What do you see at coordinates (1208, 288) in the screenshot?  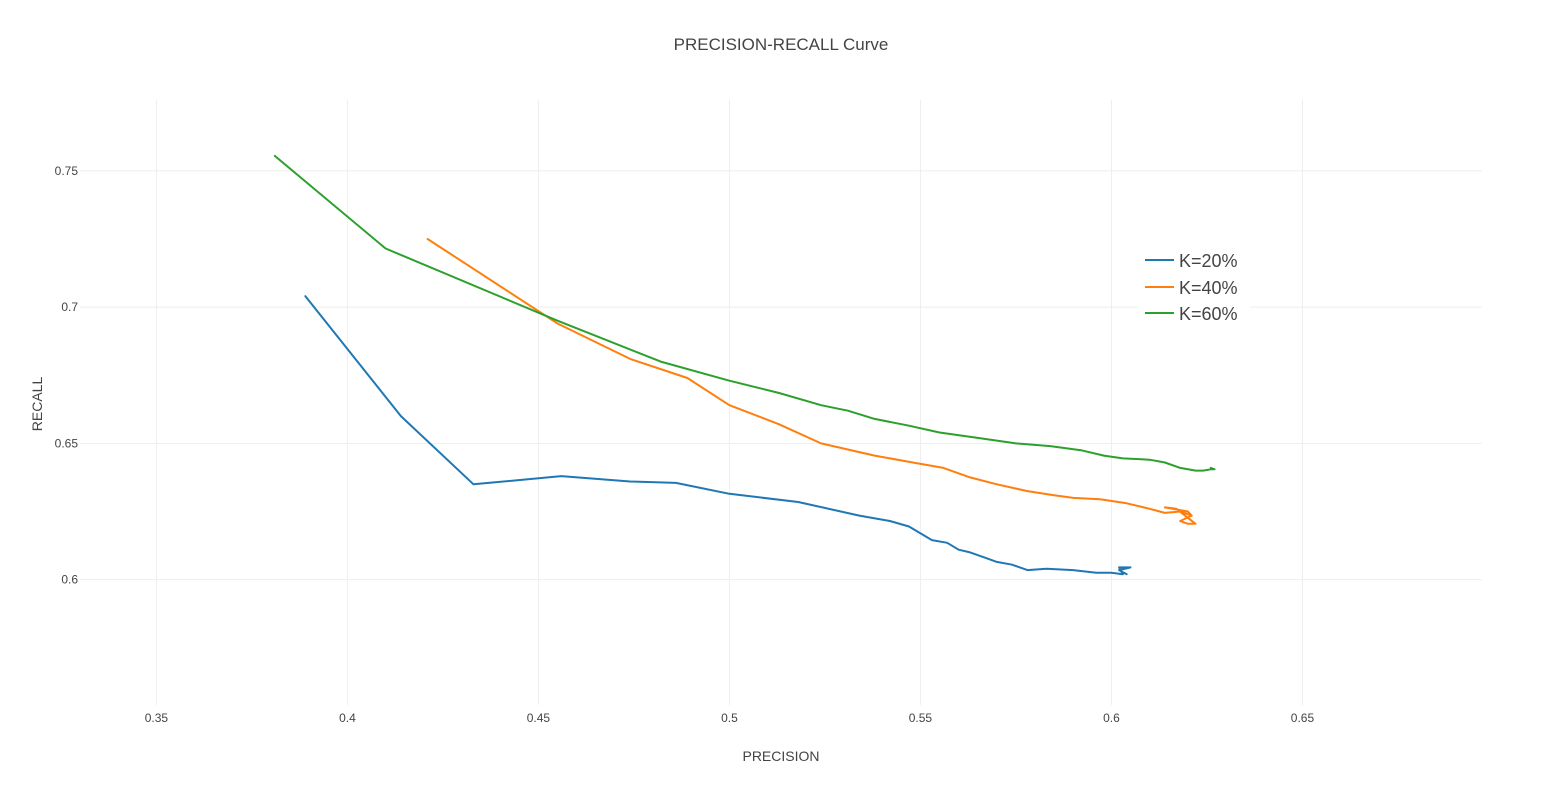 I see `legend-label-k40: K=40%` at bounding box center [1208, 288].